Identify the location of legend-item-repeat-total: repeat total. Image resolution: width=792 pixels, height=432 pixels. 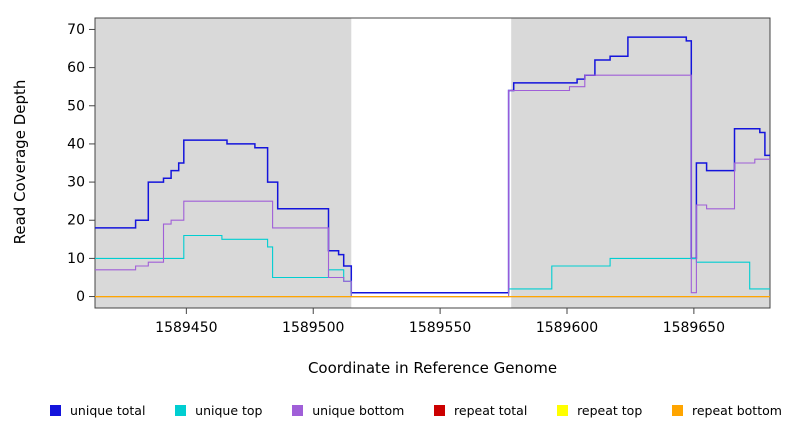
(480, 410).